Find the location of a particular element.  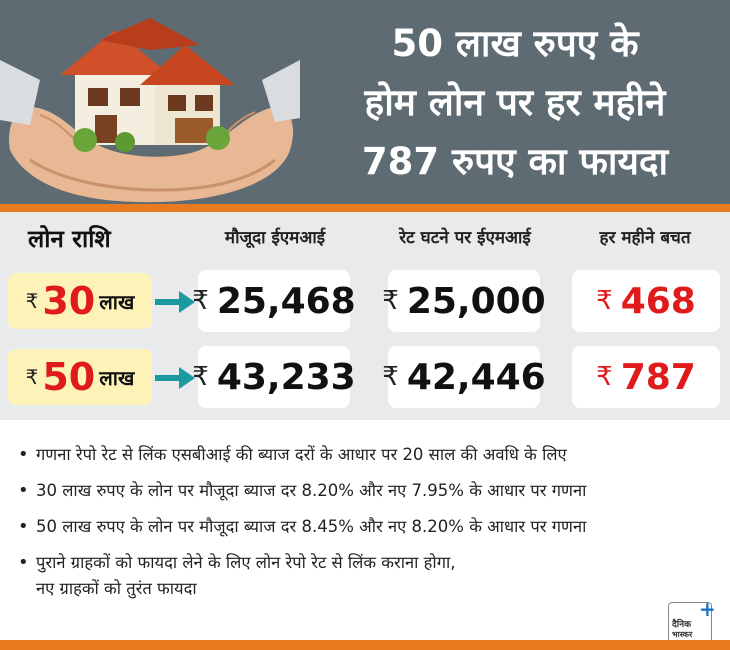

plus-icon: + is located at coordinates (707, 609).